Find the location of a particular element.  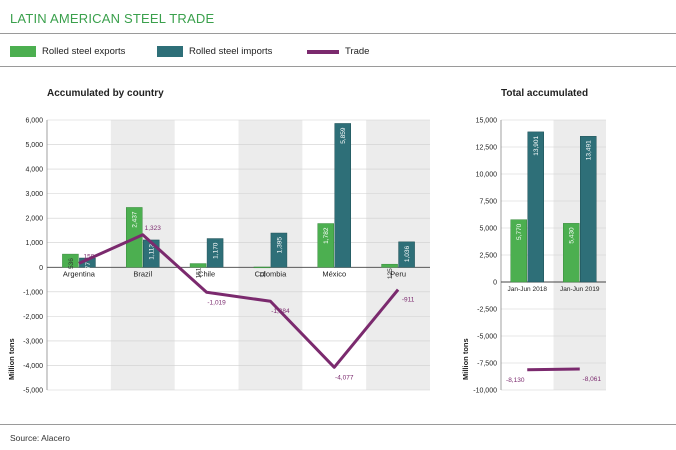

chart1-data-label-imports: 1,395 is located at coordinates (279, 245).